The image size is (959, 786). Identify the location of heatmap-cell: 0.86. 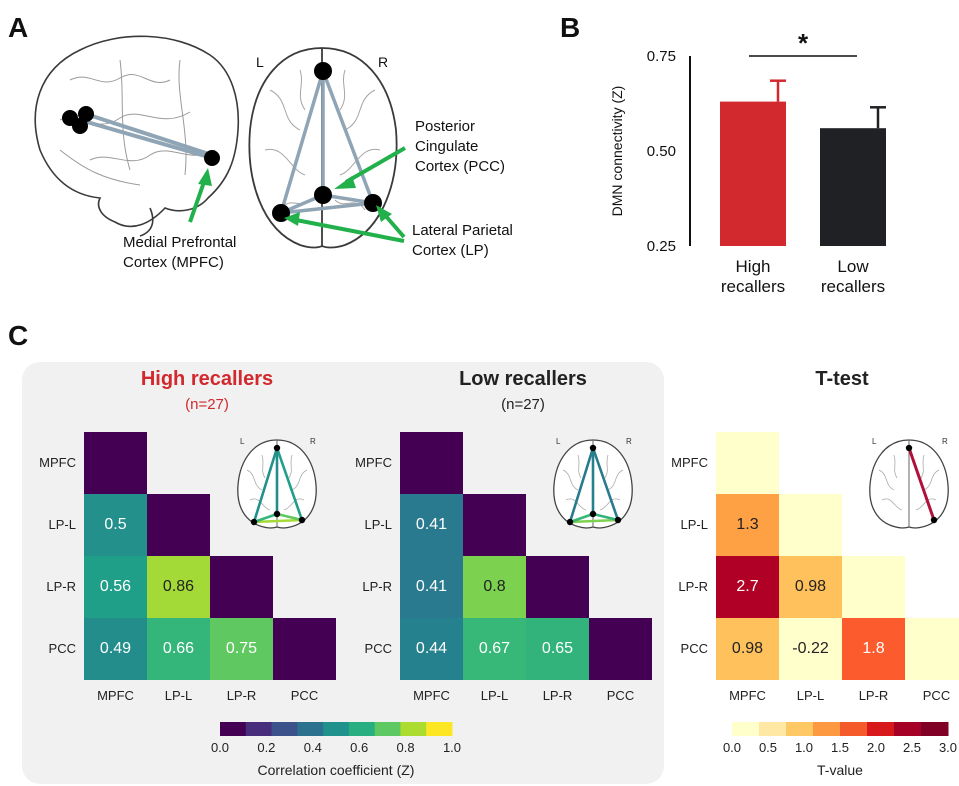
(178, 587).